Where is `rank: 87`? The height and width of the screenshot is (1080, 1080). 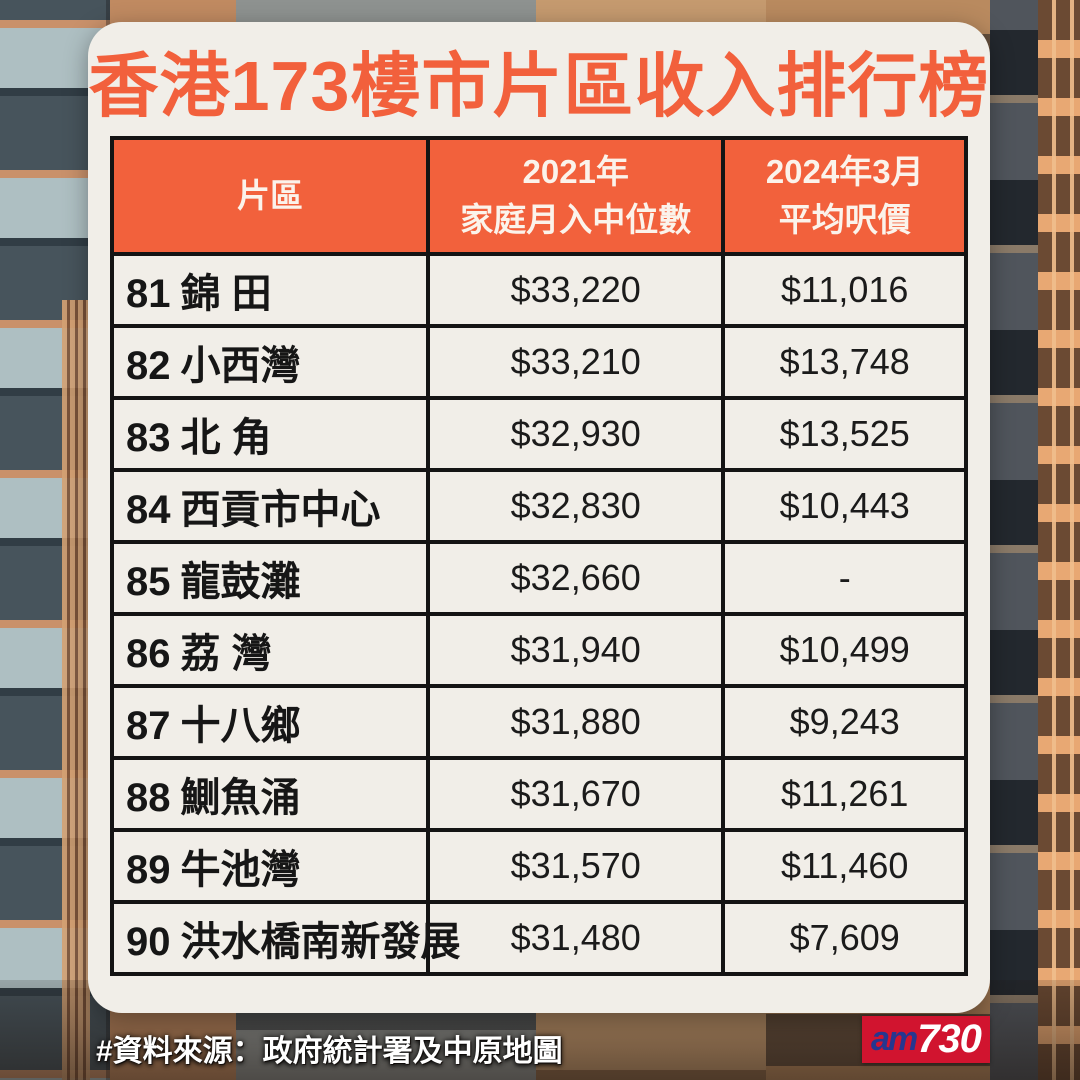
rank: 87 is located at coordinates (148, 726).